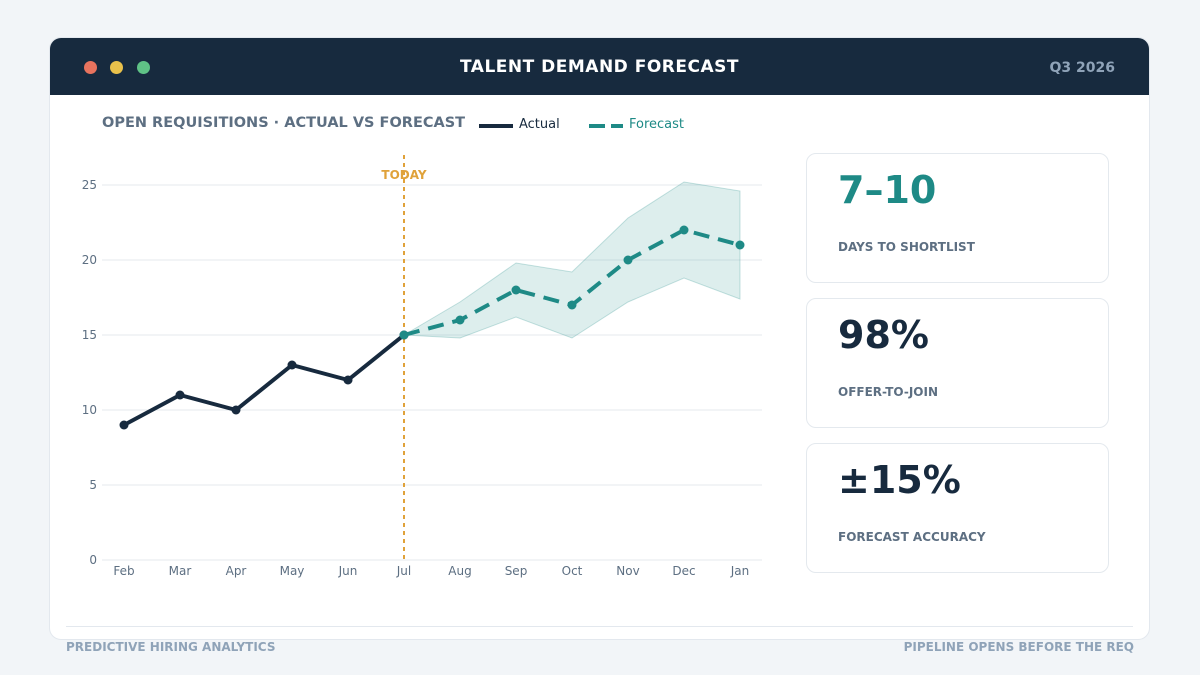  Describe the element at coordinates (284, 123) in the screenshot. I see `chart-title: OPEN REQUISITIONS · ACTUAL VS FORECAST` at that location.